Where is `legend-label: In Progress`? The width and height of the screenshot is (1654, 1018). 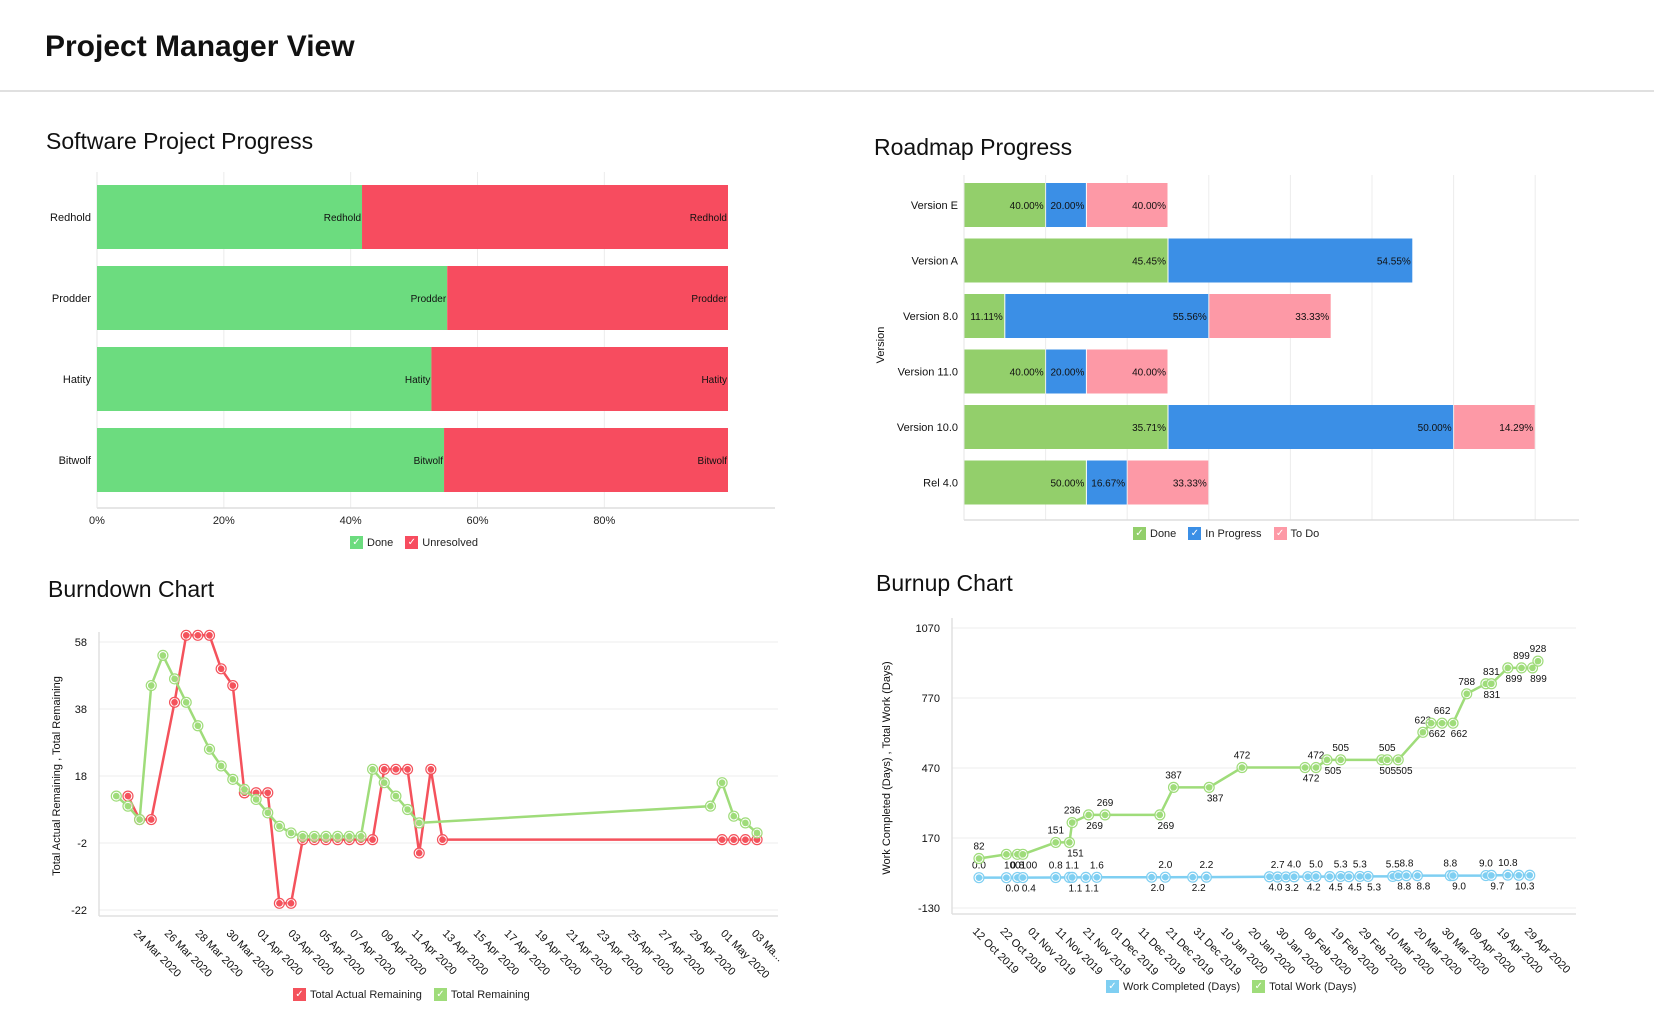
legend-label: In Progress is located at coordinates (1233, 533).